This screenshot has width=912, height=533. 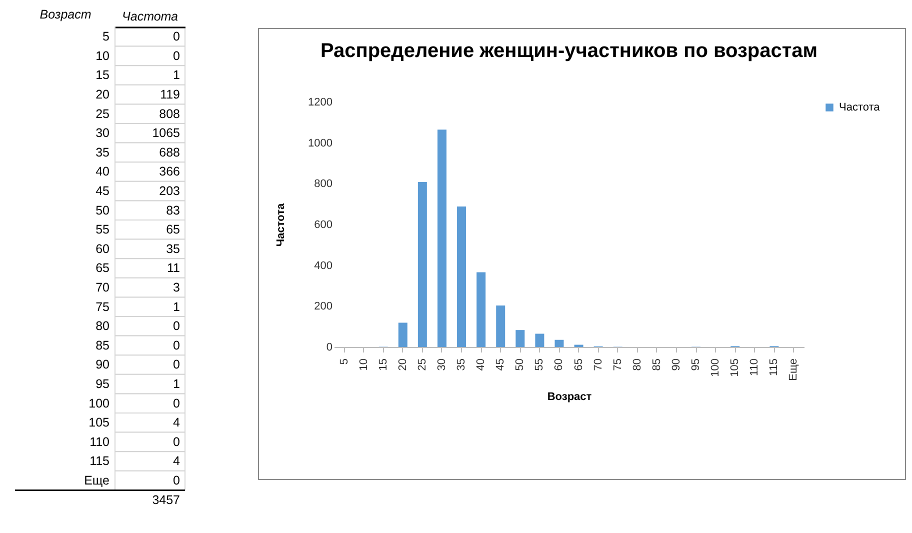 I want to click on x-tick-label: 30, so click(x=442, y=364).